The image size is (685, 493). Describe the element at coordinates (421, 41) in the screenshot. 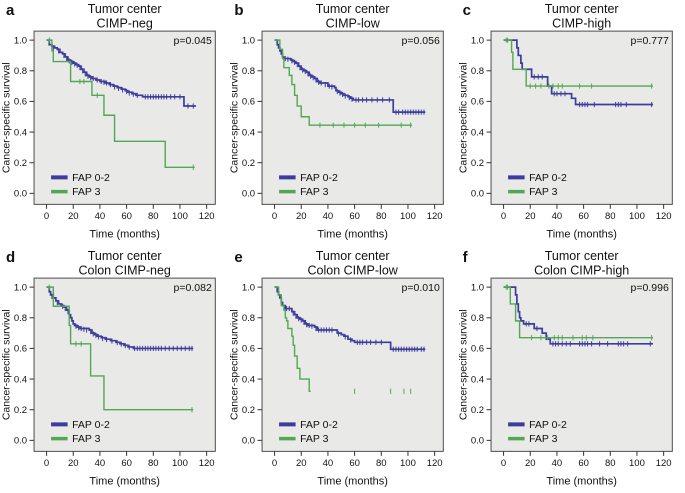

I see `p-value: p=0.056` at that location.